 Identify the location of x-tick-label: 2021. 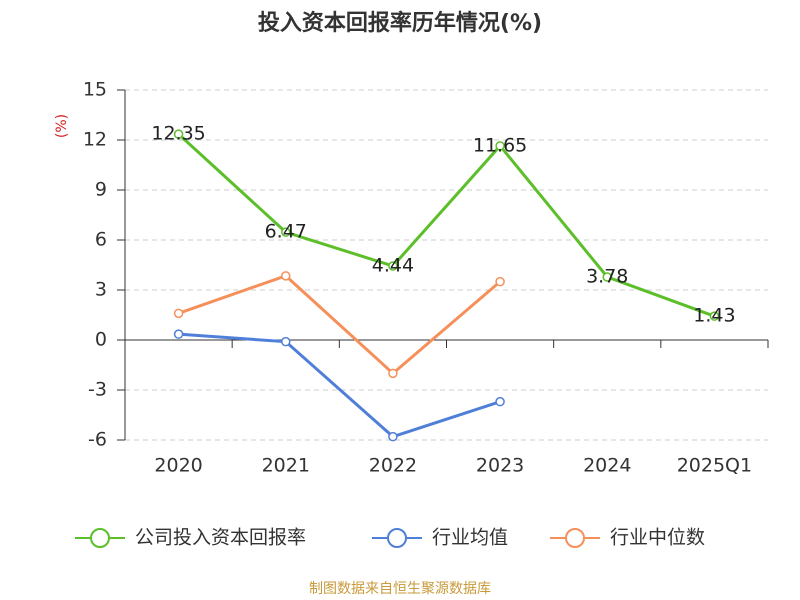
(286, 466).